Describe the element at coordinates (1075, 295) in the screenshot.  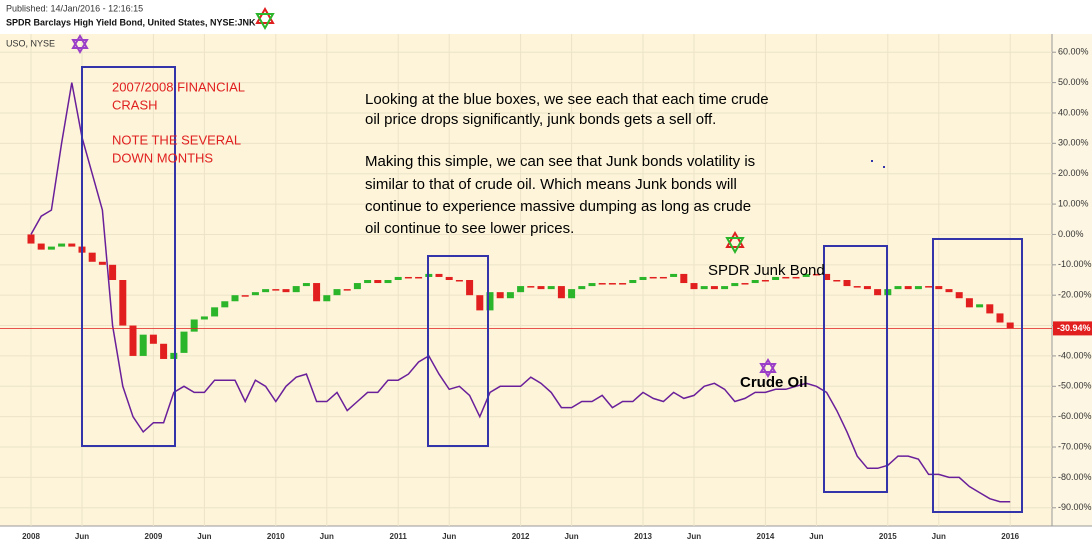
I see `y-tick-label: -20.00%` at that location.